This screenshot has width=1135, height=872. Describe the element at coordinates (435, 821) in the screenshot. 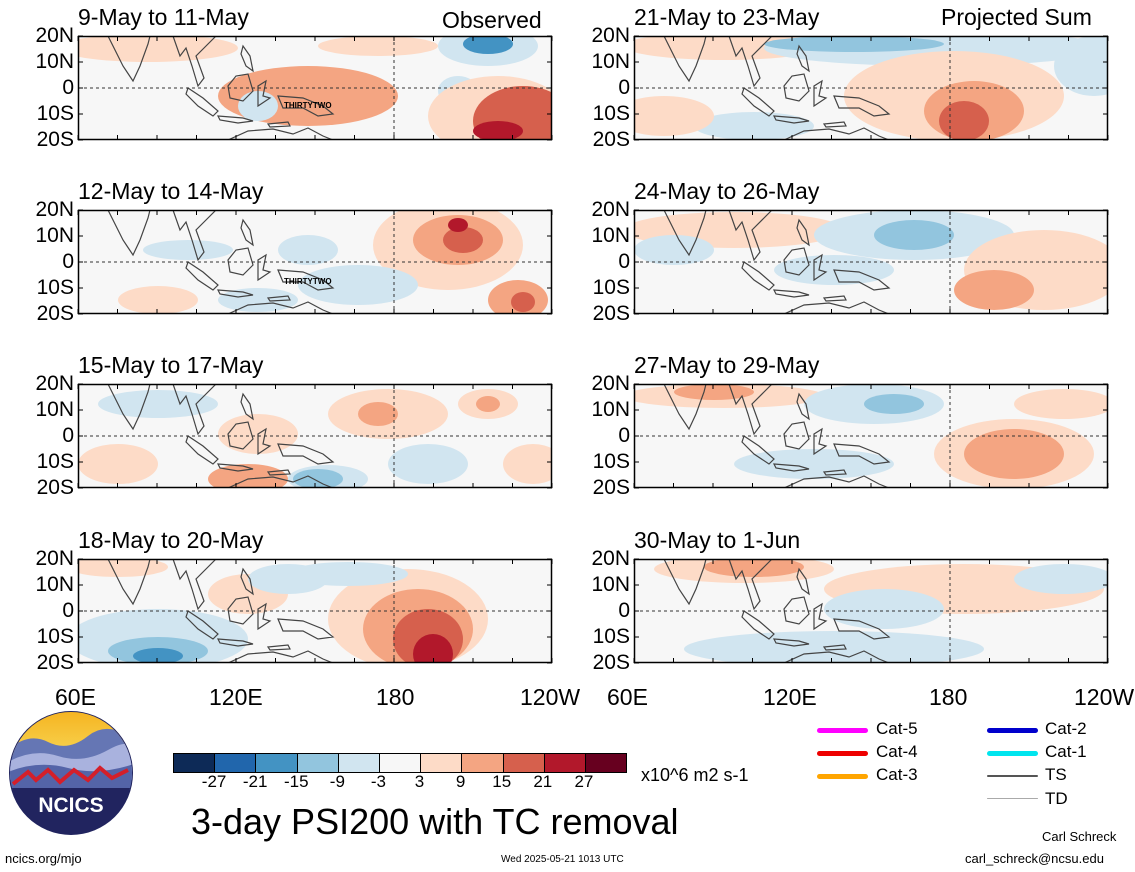

I see `main-title: 3-day PSI200 with TC removal` at that location.